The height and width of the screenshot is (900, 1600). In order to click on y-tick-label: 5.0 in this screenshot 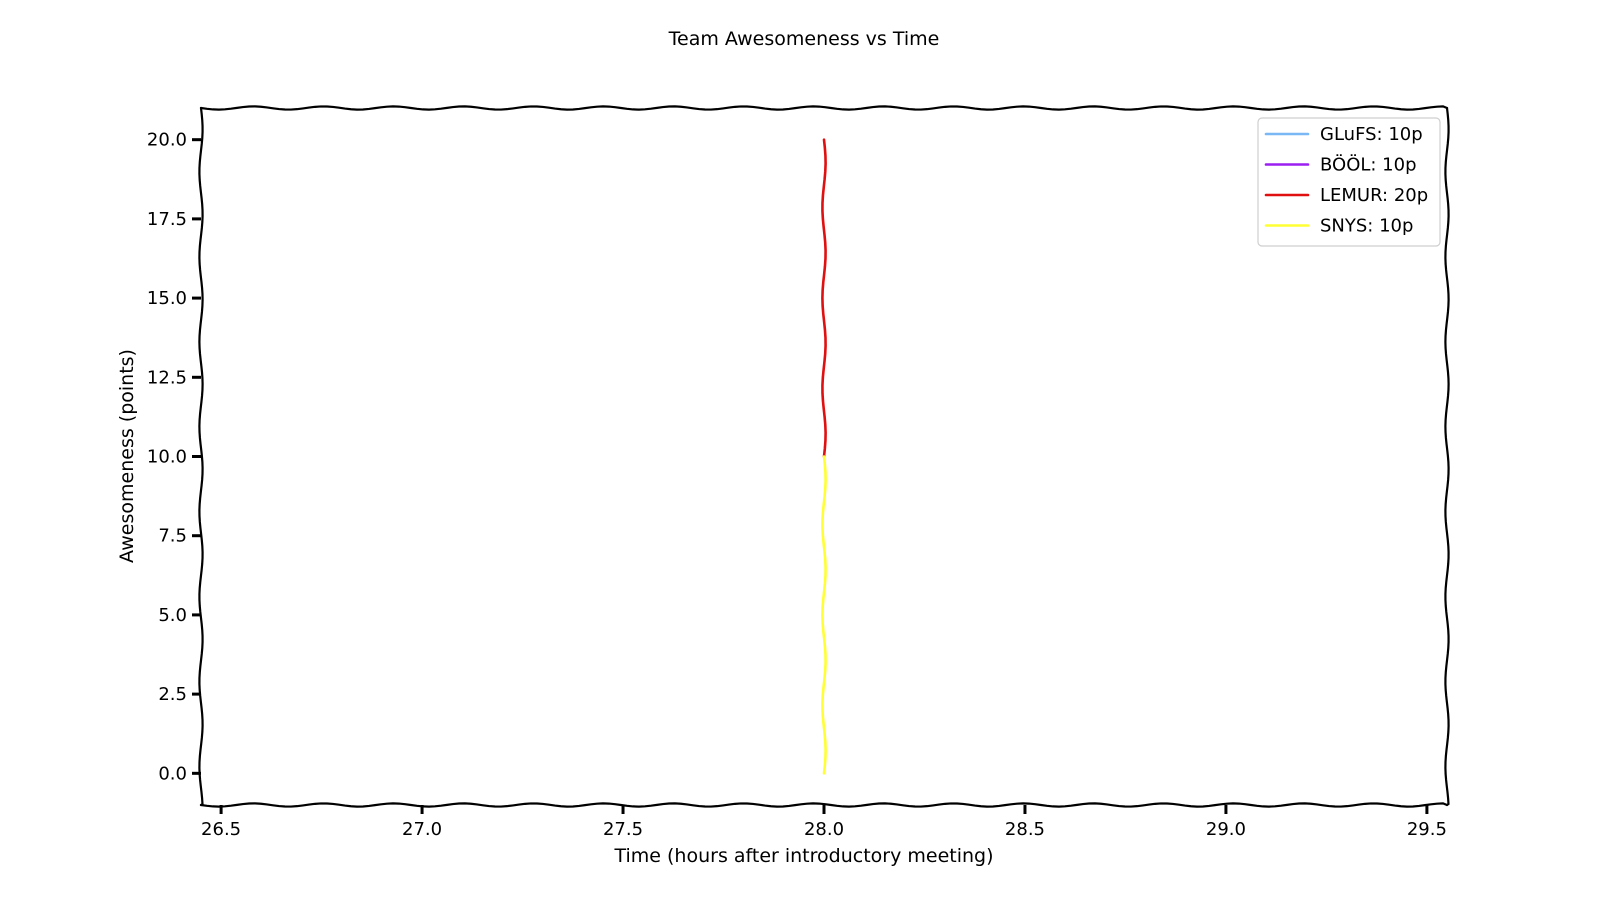, I will do `click(172, 615)`.